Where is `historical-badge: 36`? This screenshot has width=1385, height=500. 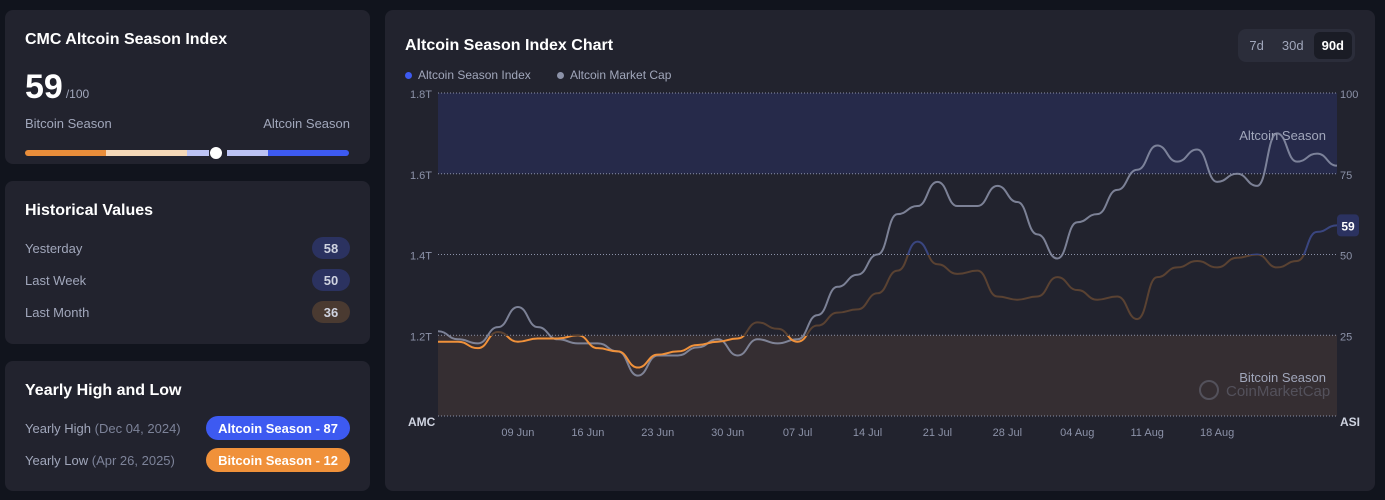 historical-badge: 36 is located at coordinates (331, 312).